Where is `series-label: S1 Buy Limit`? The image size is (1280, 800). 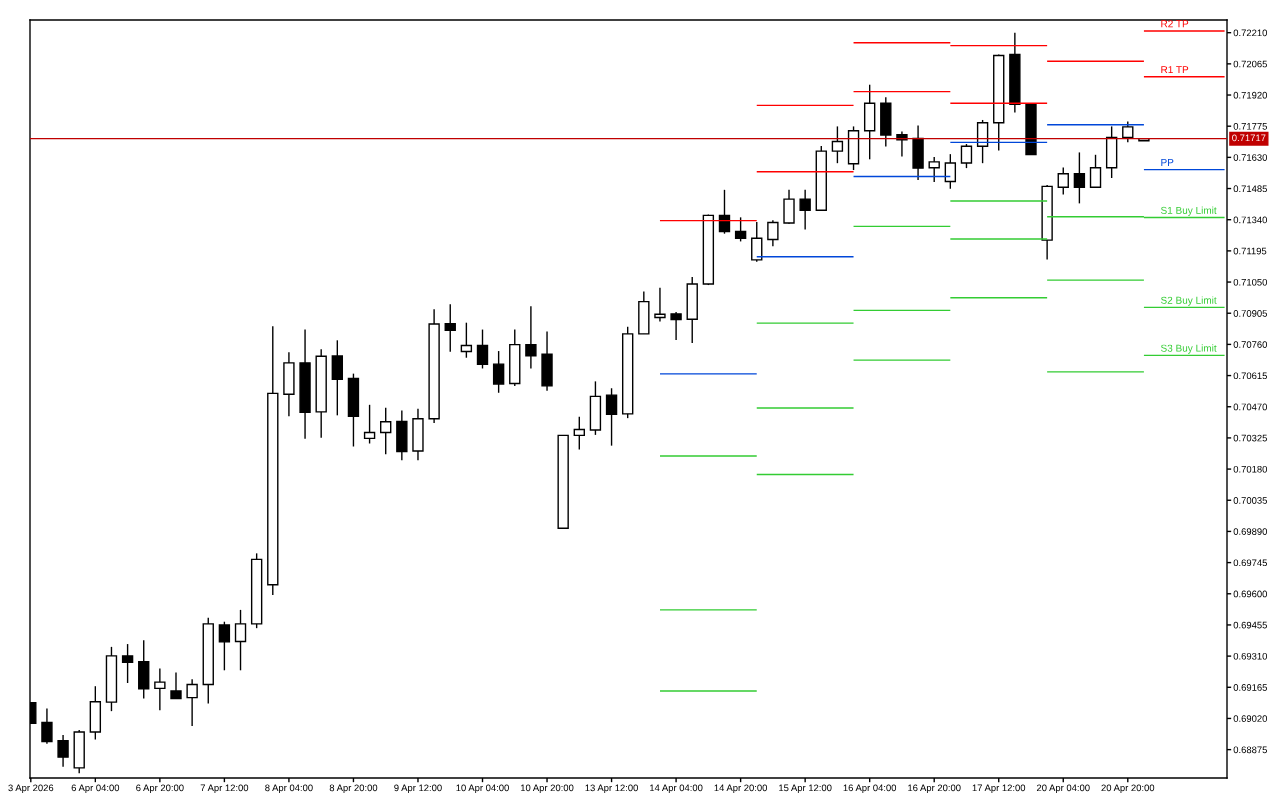 series-label: S1 Buy Limit is located at coordinates (1188, 211).